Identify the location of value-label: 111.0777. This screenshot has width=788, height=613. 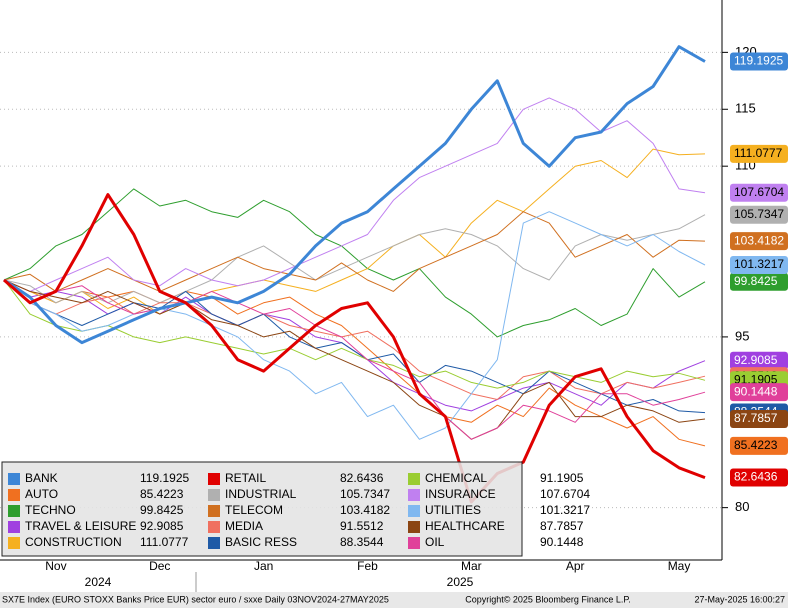
(758, 153).